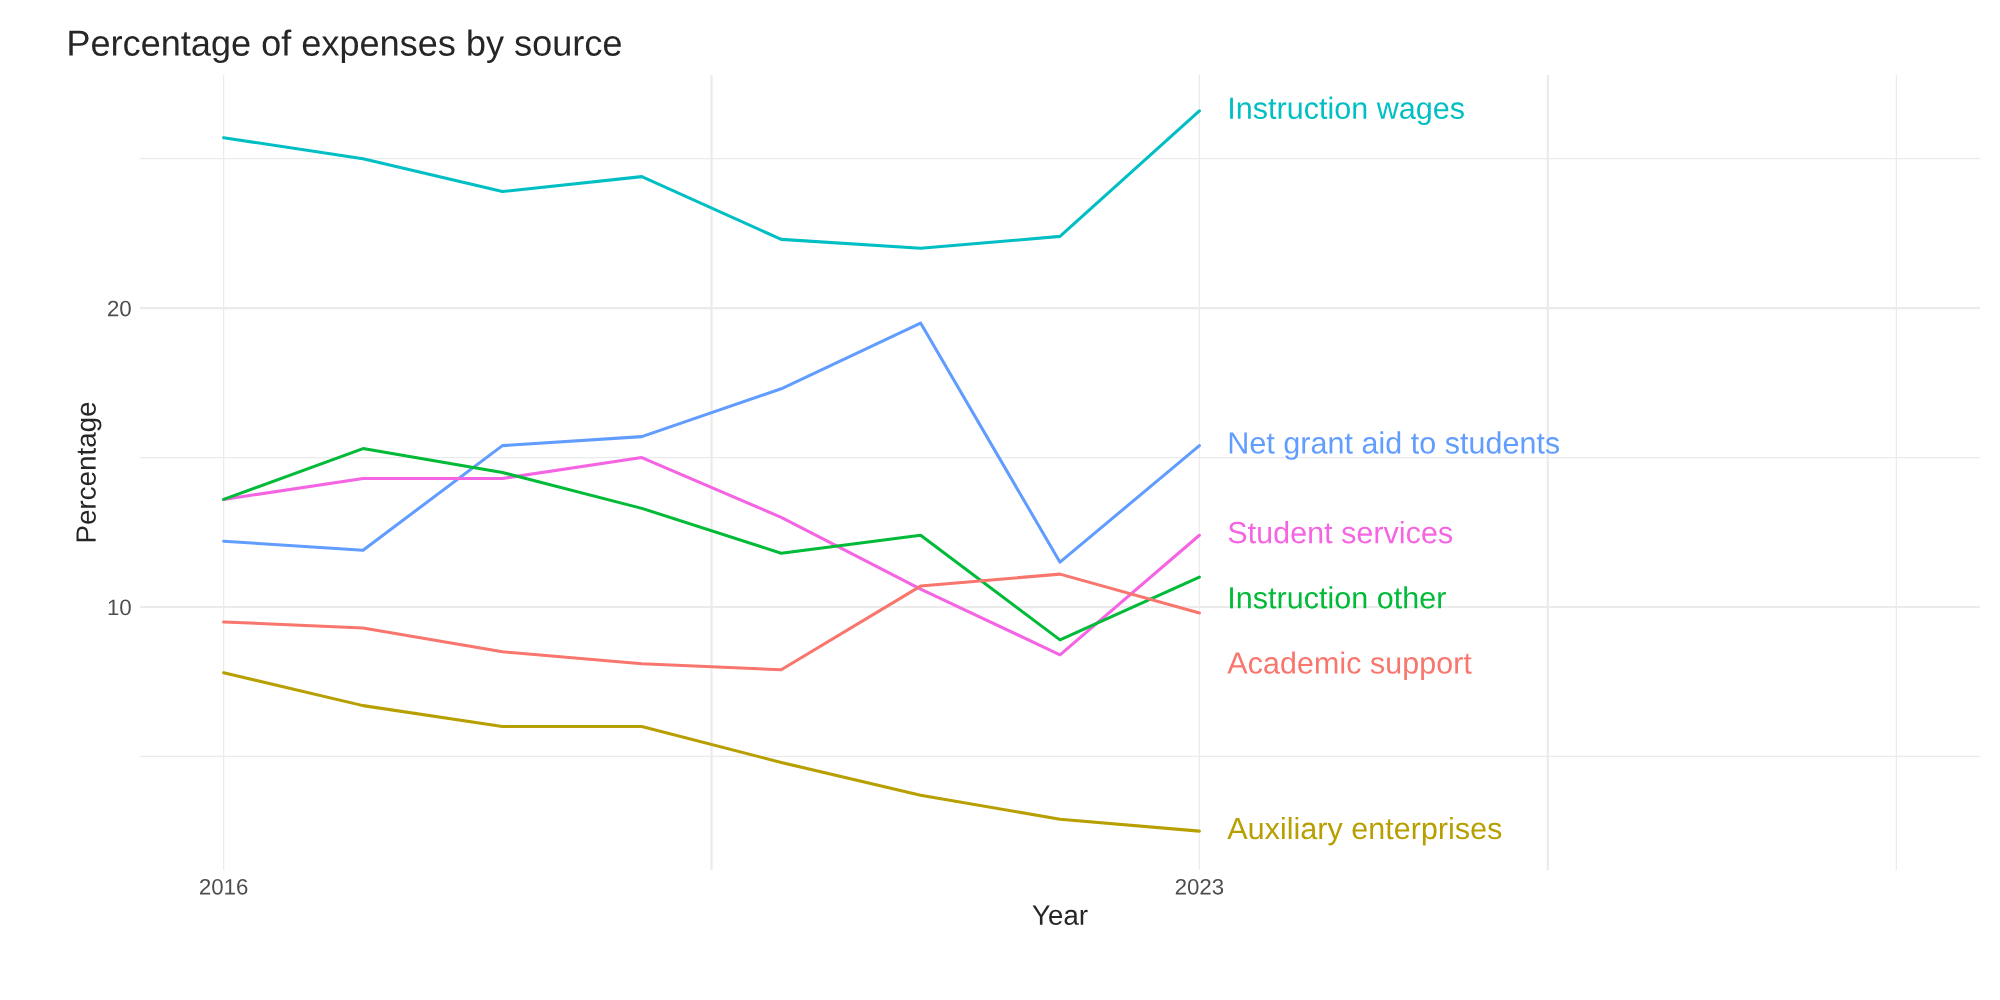 The width and height of the screenshot is (2000, 1000). Describe the element at coordinates (89, 472) in the screenshot. I see `y-axis-title: Percentage` at that location.